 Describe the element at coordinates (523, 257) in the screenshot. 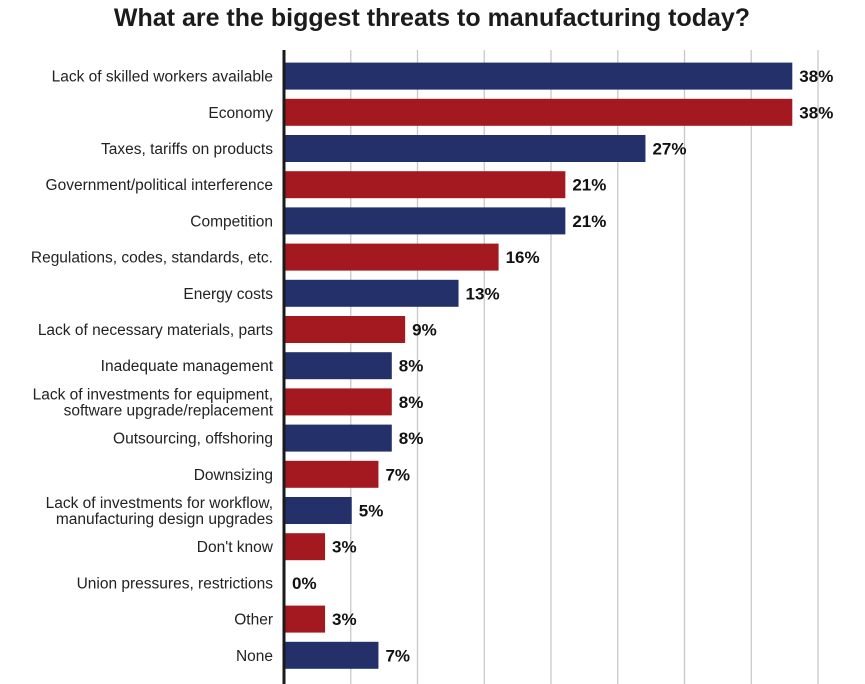

I see `value-label: 16%` at that location.